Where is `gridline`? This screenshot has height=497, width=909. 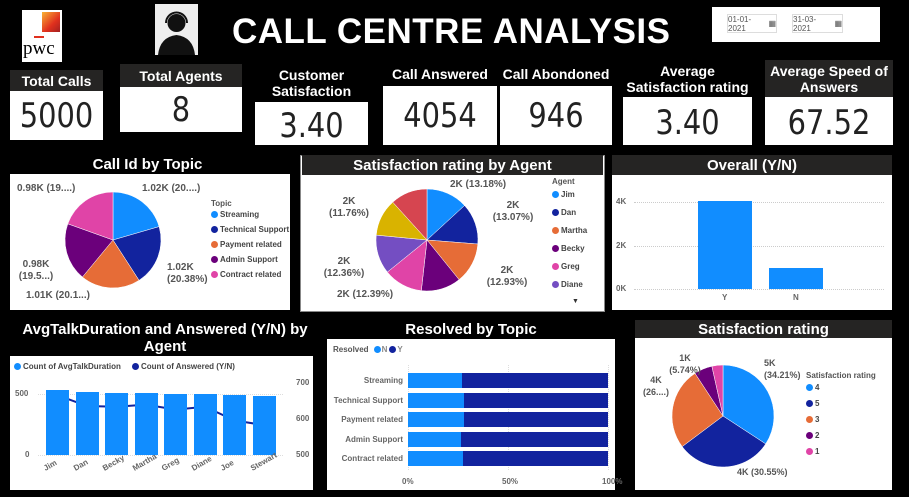 gridline is located at coordinates (759, 202).